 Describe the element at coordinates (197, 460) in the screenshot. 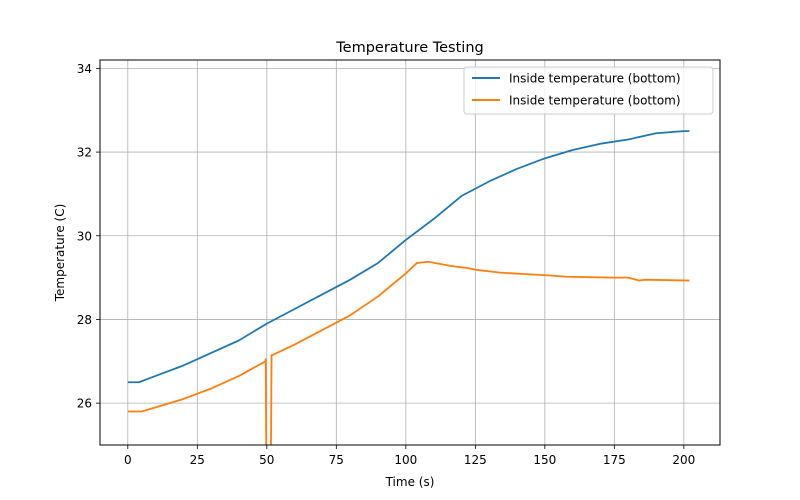

I see `x-tick-label: 25` at that location.